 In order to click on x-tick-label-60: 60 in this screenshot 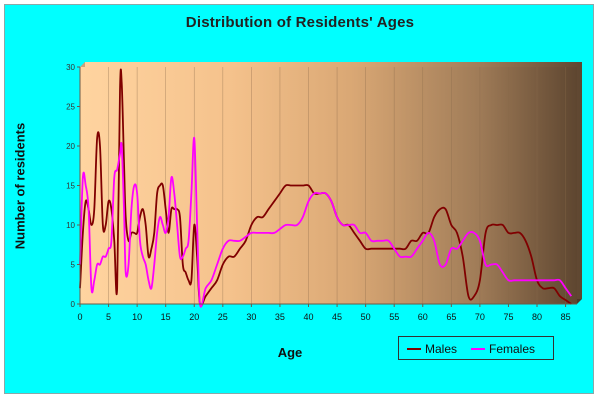, I will do `click(423, 317)`.